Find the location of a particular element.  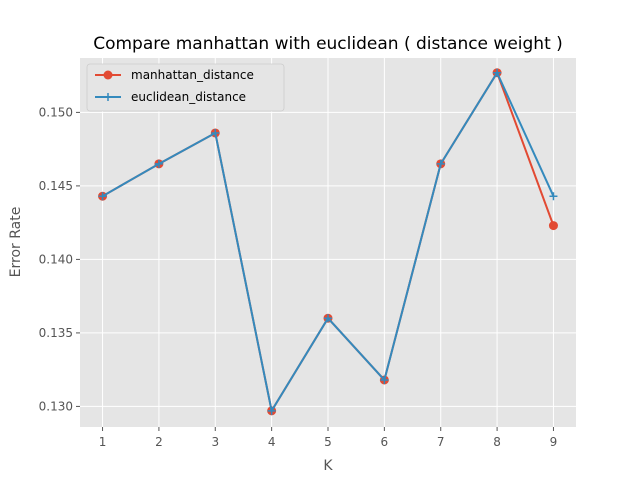

legend-marker-manhattan is located at coordinates (108, 75).